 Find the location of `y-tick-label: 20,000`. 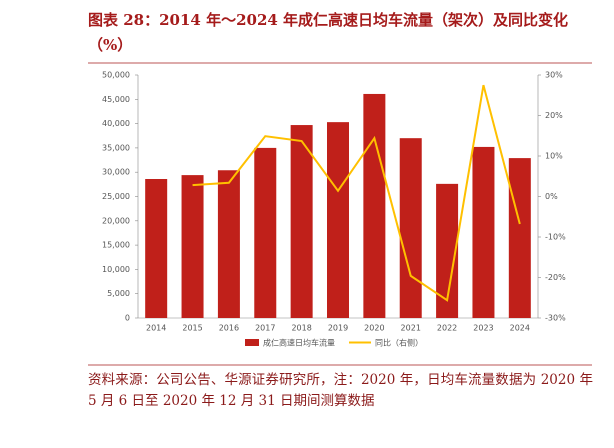

y-tick-label: 20,000 is located at coordinates (116, 220).